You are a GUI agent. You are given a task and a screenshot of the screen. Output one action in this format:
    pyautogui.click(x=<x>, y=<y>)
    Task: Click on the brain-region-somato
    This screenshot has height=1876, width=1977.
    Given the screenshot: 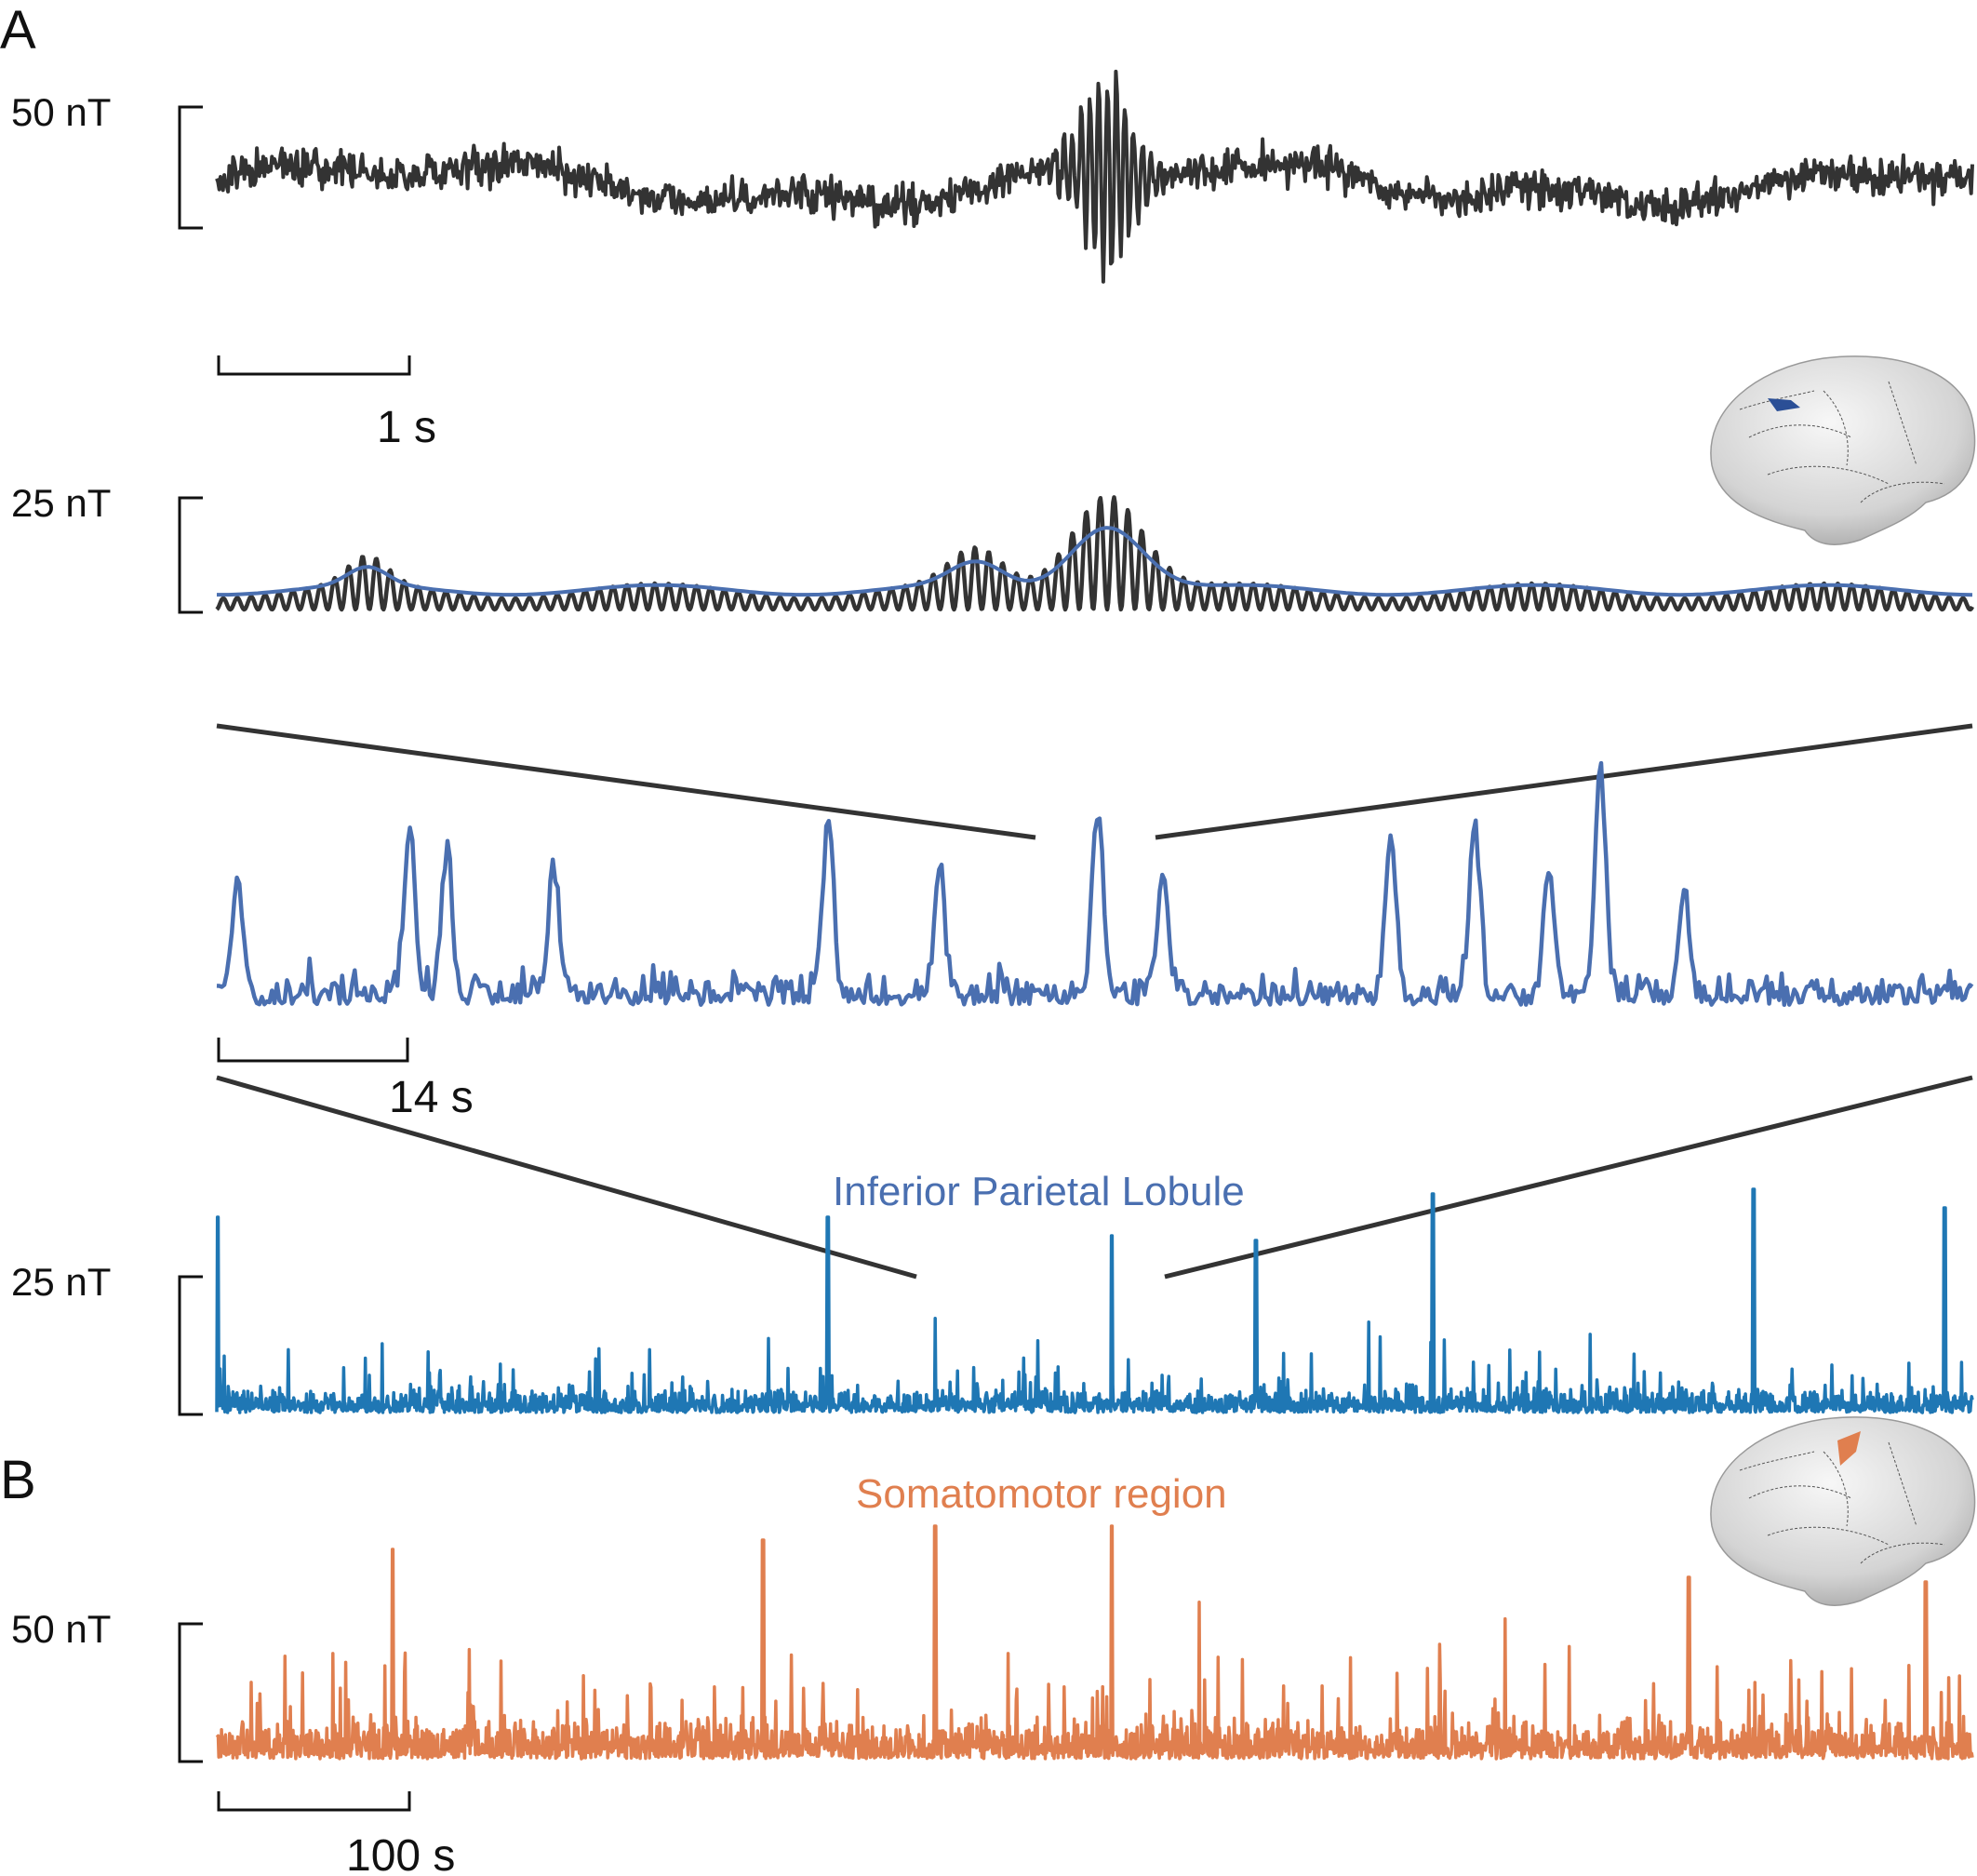 What is the action you would take?
    pyautogui.click(x=1849, y=1448)
    